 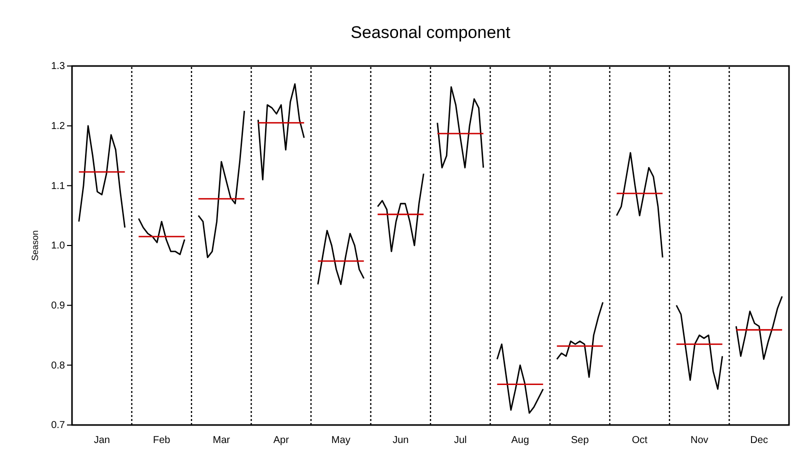 I want to click on y-tick-label: 1.3, so click(x=58, y=66).